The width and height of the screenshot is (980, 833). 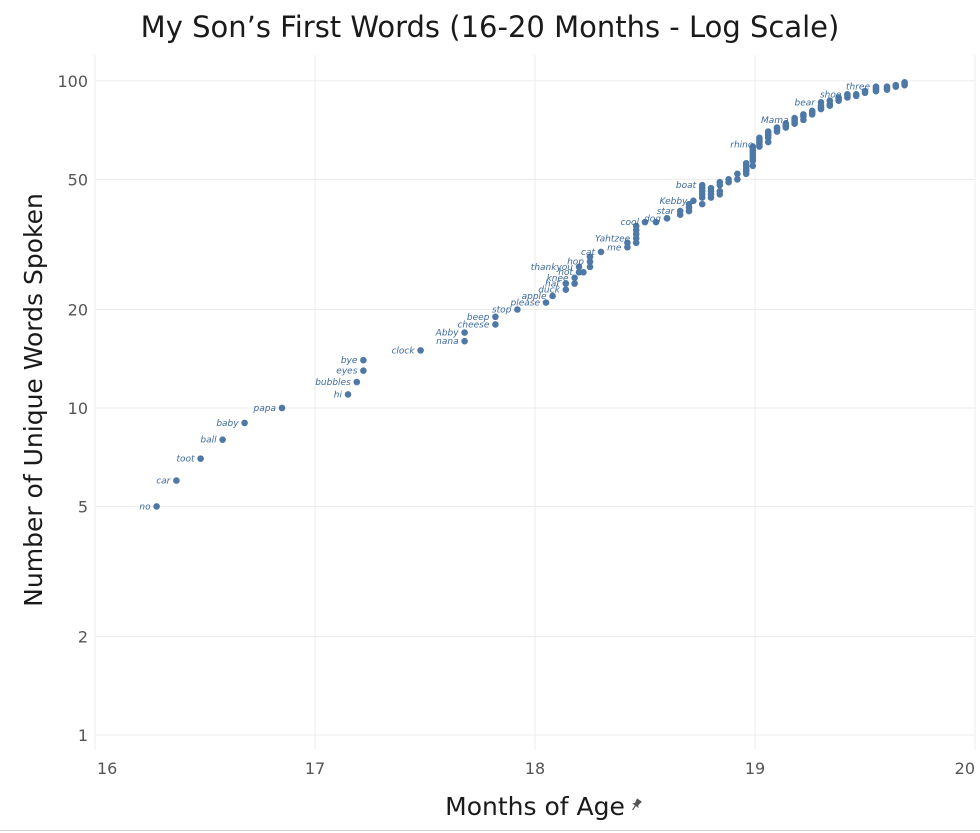 What do you see at coordinates (346, 372) in the screenshot?
I see `point-label: eyes` at bounding box center [346, 372].